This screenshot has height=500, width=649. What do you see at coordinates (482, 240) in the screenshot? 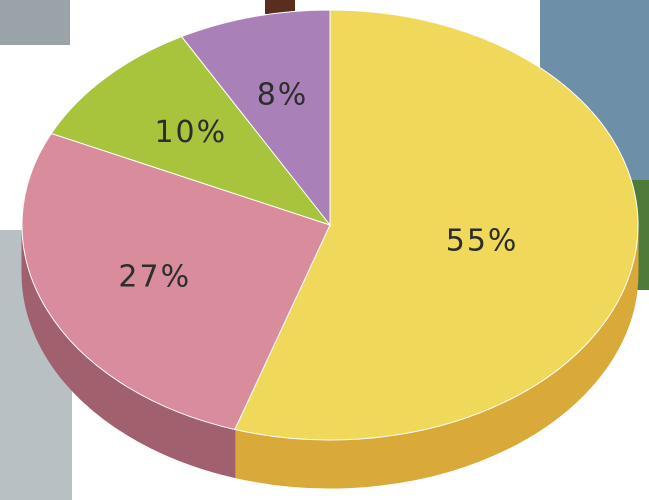
I see `slice-label: 55%` at bounding box center [482, 240].